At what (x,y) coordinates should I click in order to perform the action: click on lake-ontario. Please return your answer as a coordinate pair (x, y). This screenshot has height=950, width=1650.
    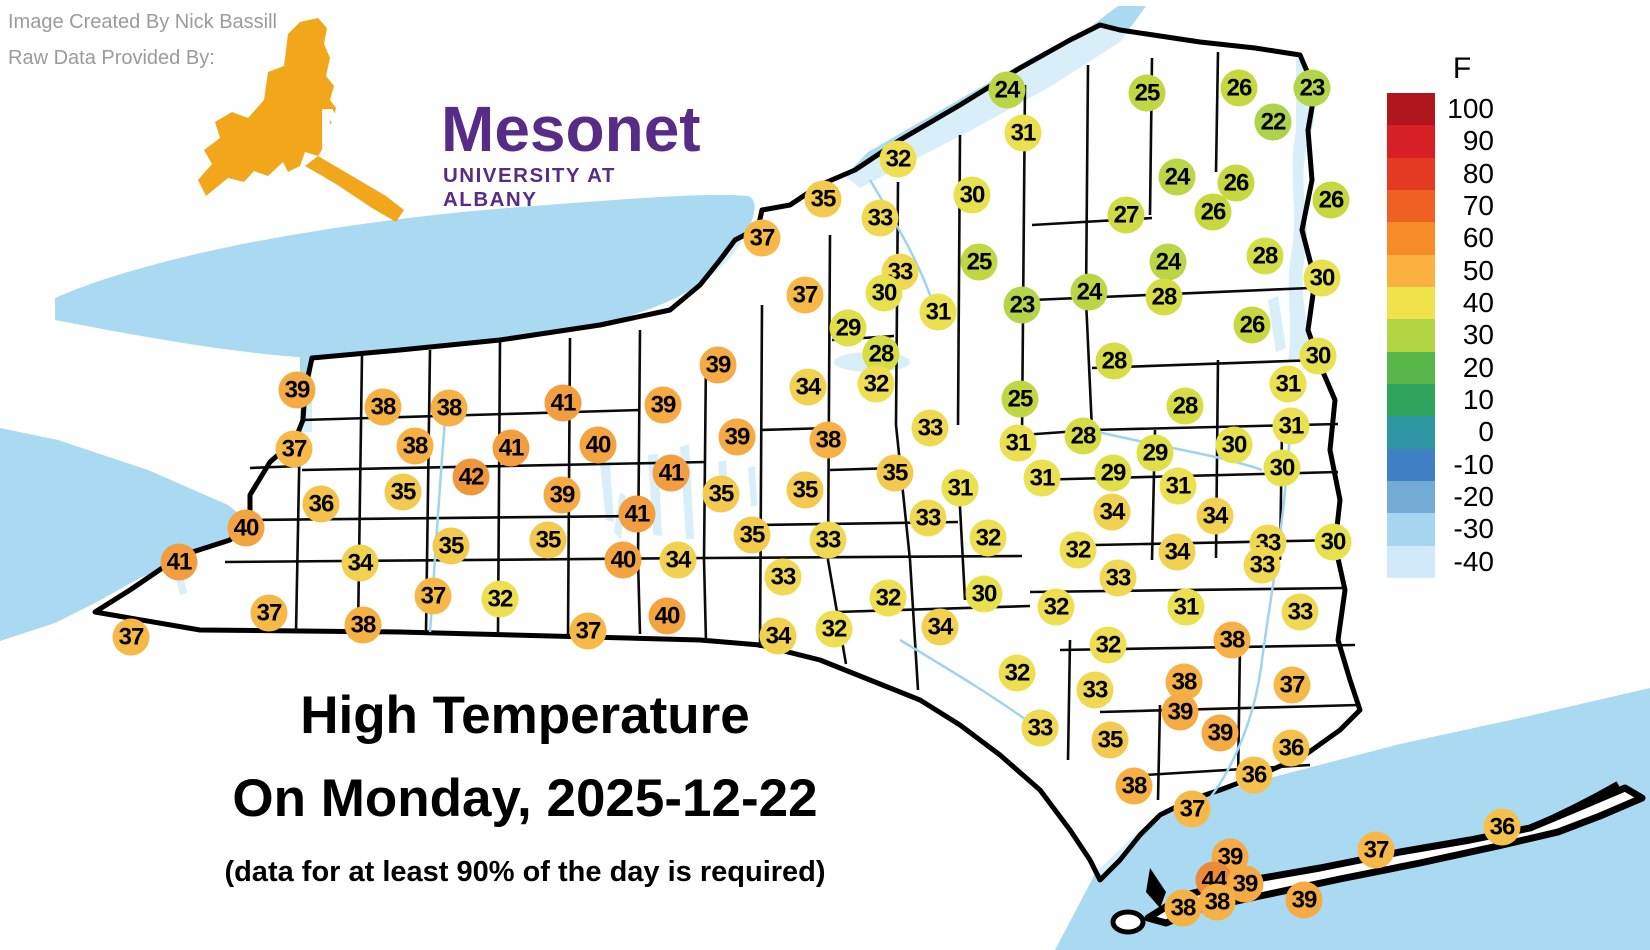
    Looking at the image, I should click on (405, 276).